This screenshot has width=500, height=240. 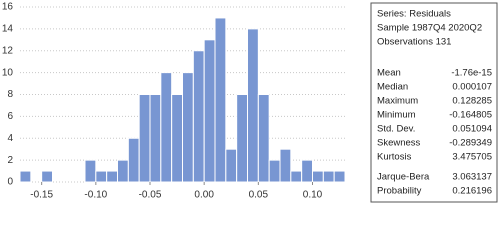 What do you see at coordinates (472, 157) in the screenshot?
I see `stat-value: 3.475705` at bounding box center [472, 157].